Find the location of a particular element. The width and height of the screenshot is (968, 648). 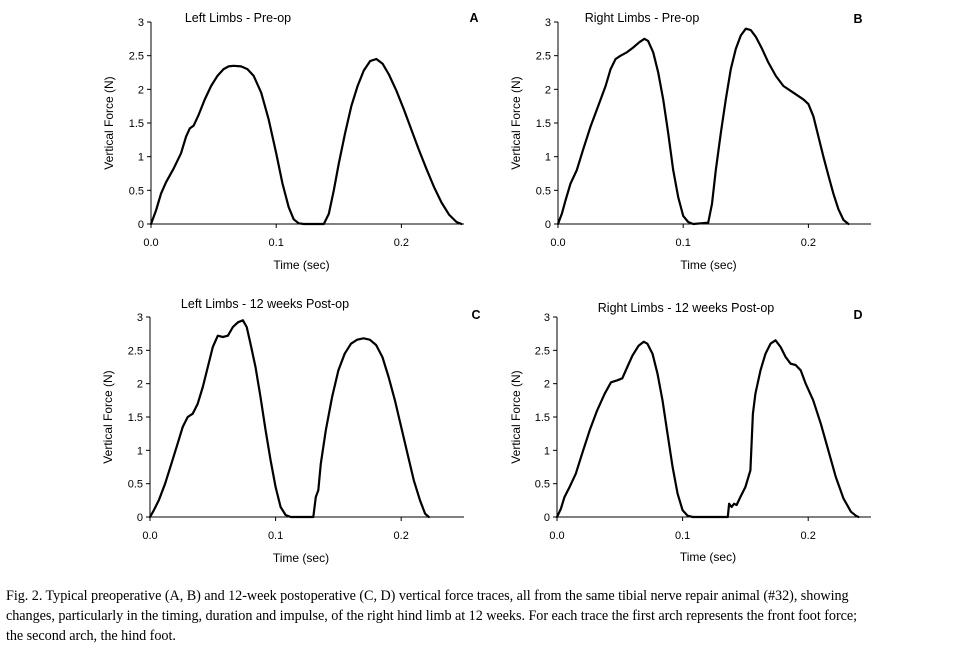

chart-title: Left Limbs - 12 weeks Post-op is located at coordinates (265, 304).